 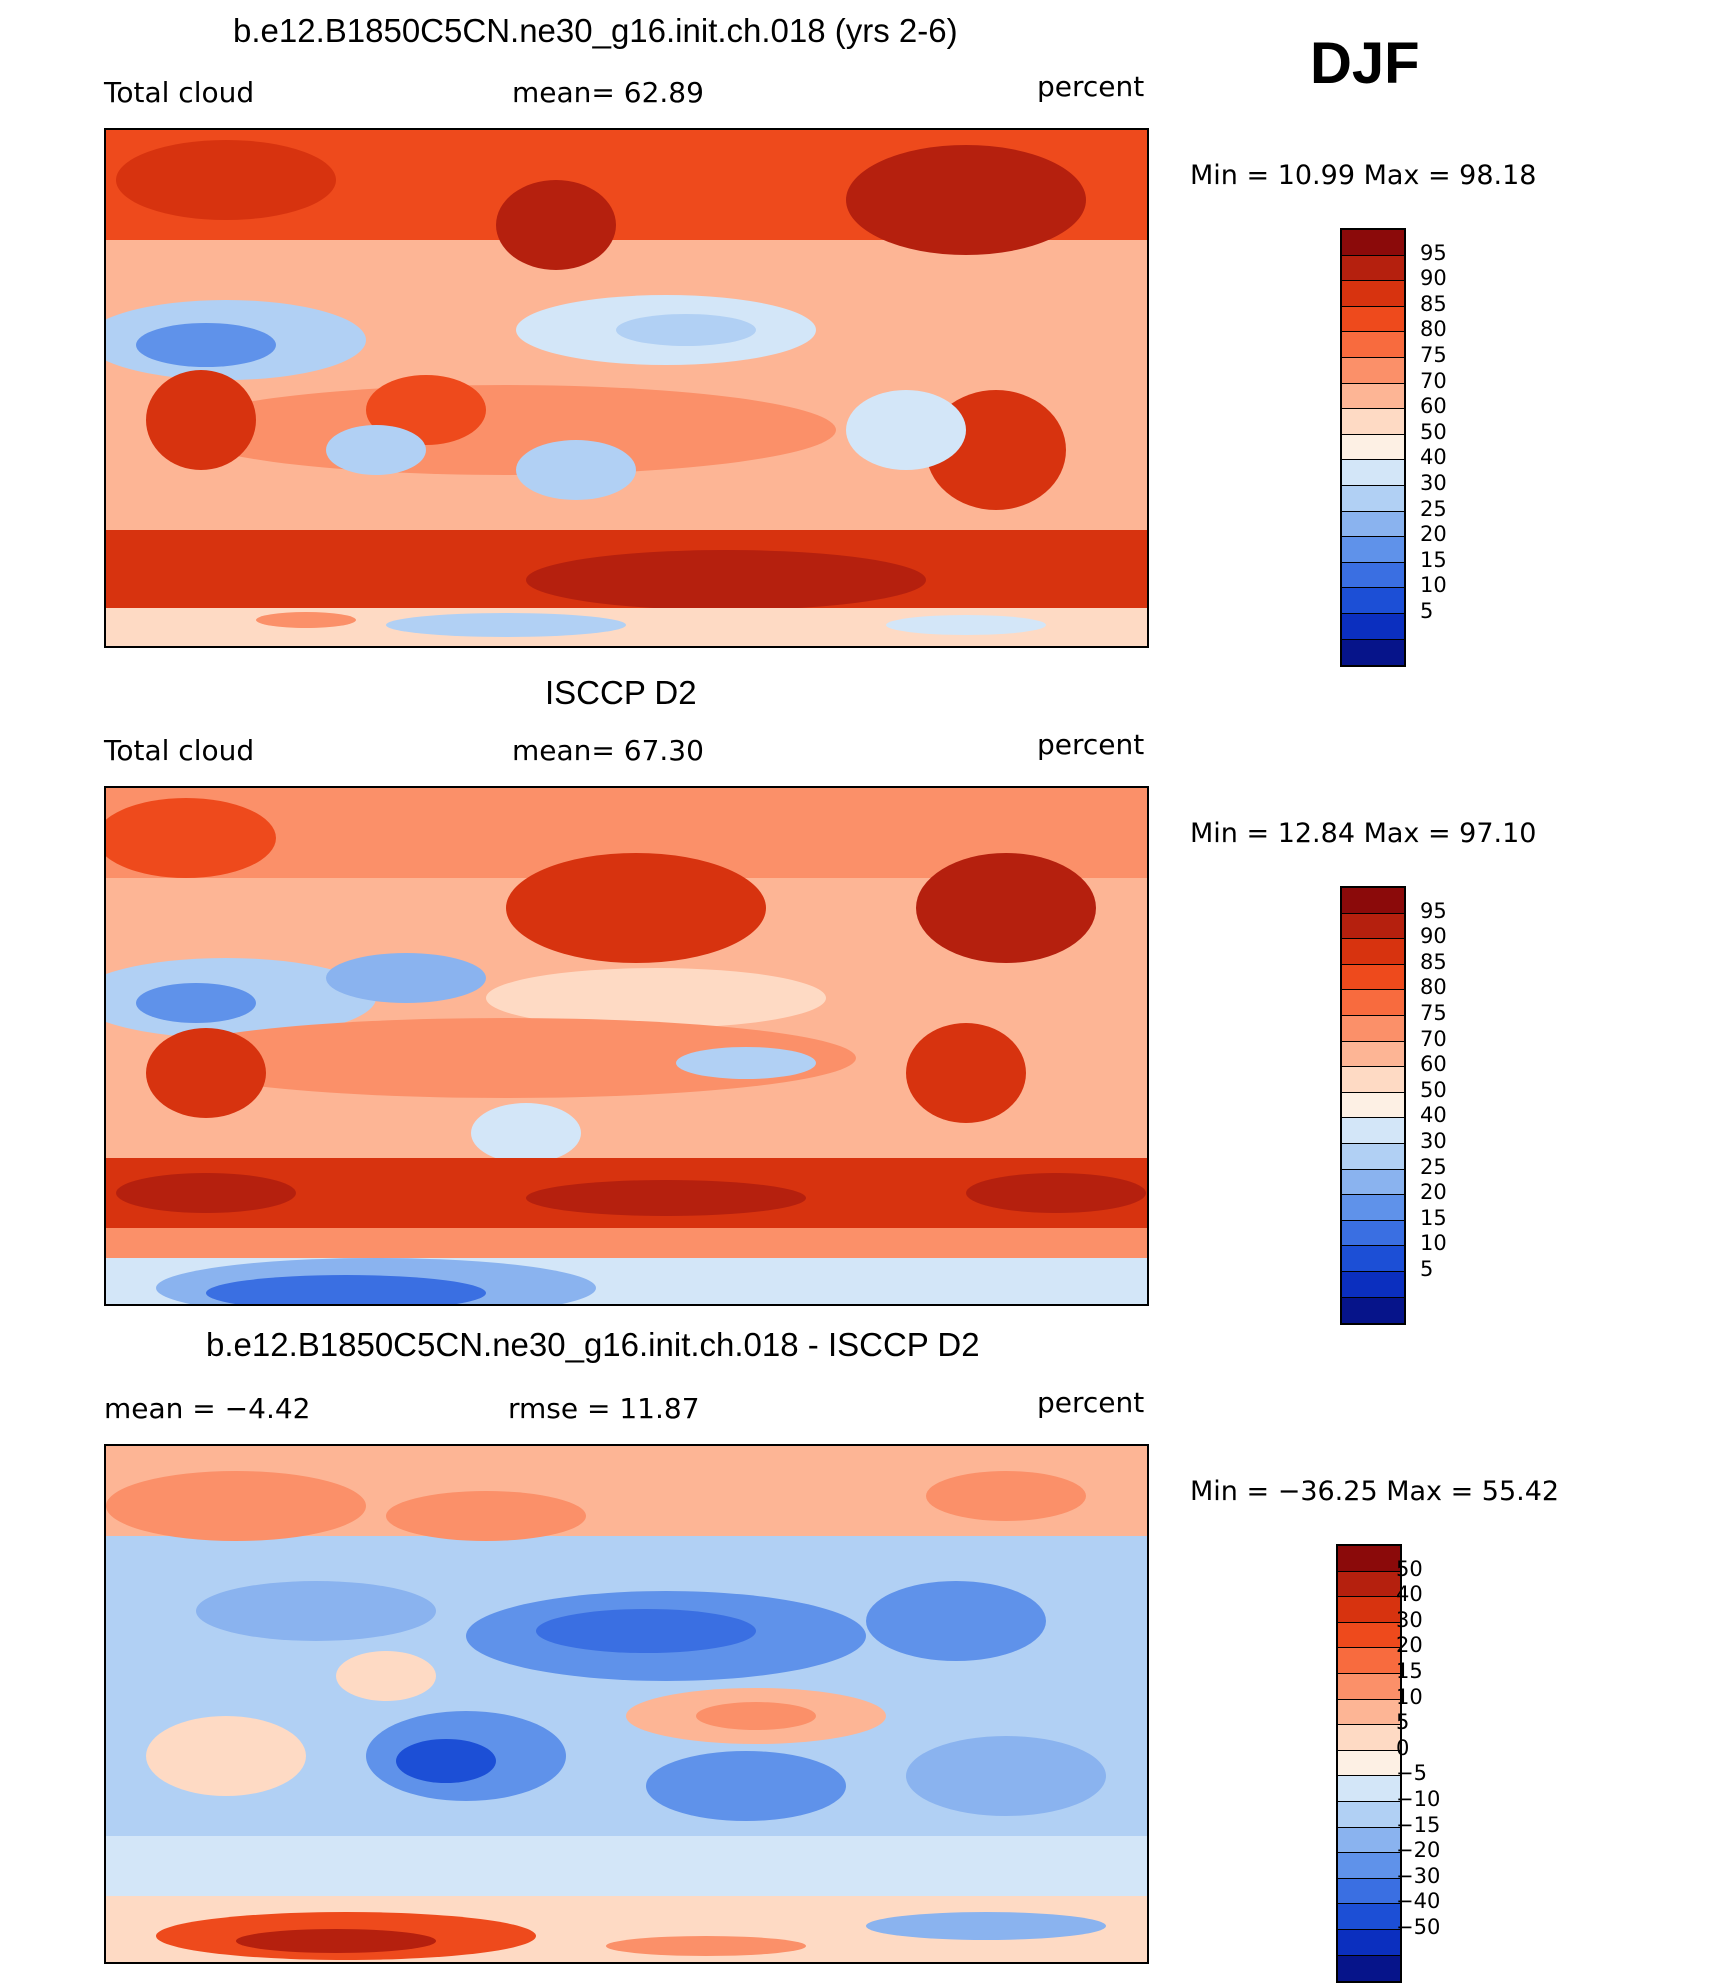 I want to click on panel-3-colorbar, so click(x=1369, y=1763).